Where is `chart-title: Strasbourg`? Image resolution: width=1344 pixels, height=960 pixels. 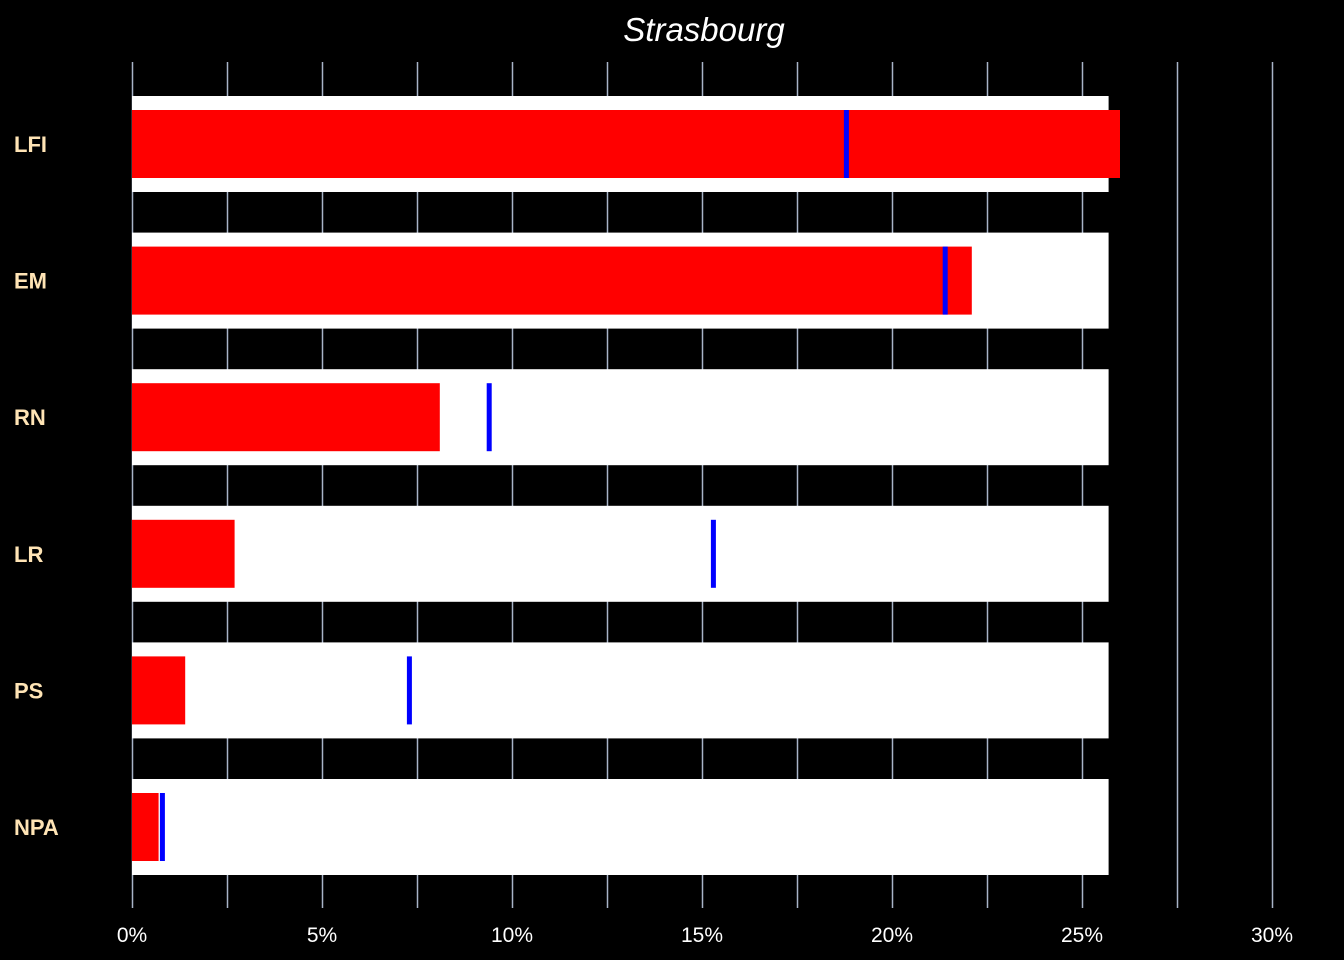 chart-title: Strasbourg is located at coordinates (704, 29).